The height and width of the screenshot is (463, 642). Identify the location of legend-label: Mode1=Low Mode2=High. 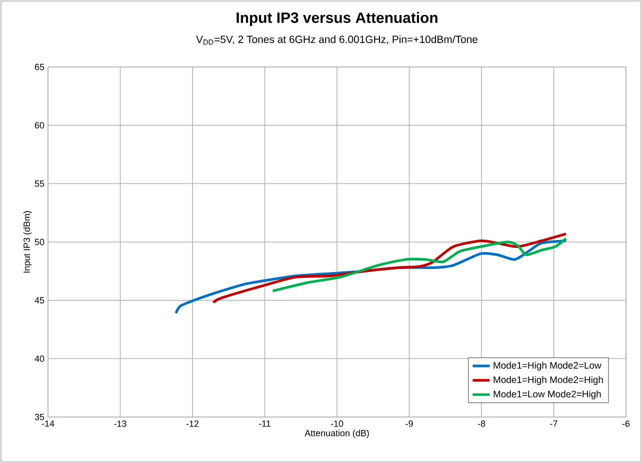
(547, 395).